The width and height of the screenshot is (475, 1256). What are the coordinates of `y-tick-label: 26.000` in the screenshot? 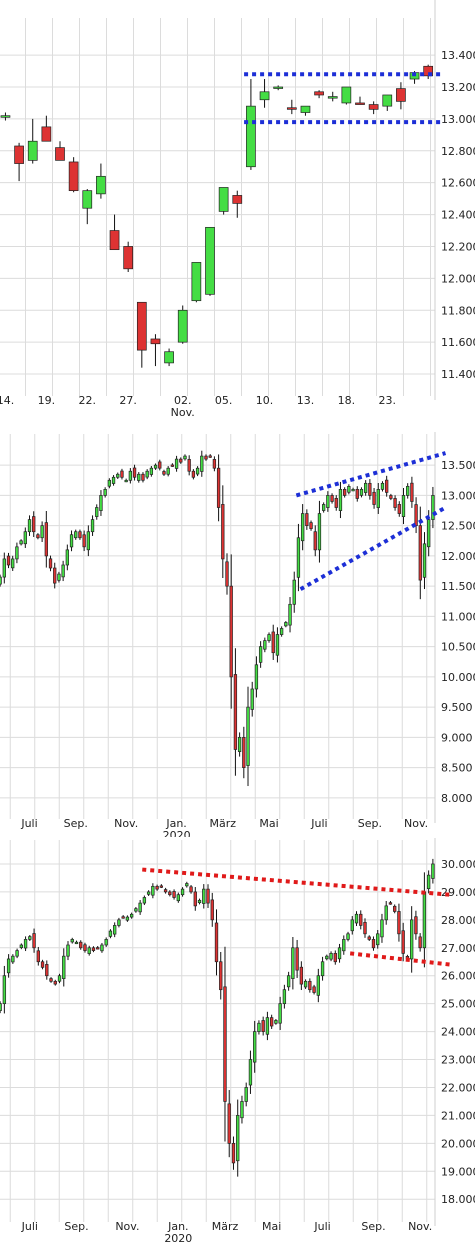 It's located at (458, 976).